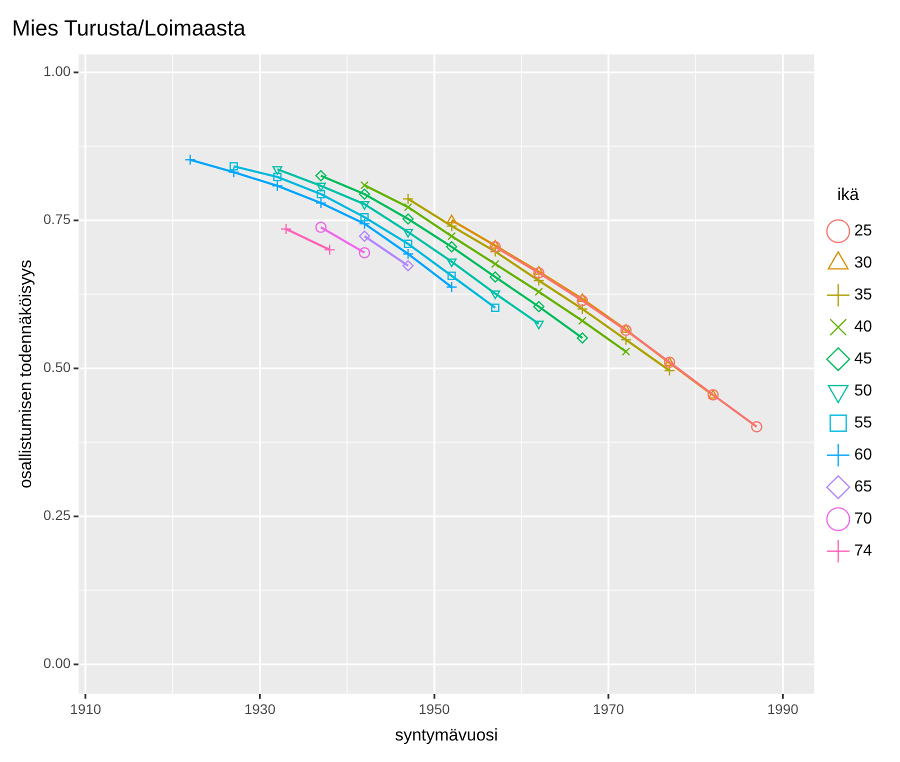 Image resolution: width=900 pixels, height=762 pixels. What do you see at coordinates (863, 487) in the screenshot?
I see `legend-label: 65` at bounding box center [863, 487].